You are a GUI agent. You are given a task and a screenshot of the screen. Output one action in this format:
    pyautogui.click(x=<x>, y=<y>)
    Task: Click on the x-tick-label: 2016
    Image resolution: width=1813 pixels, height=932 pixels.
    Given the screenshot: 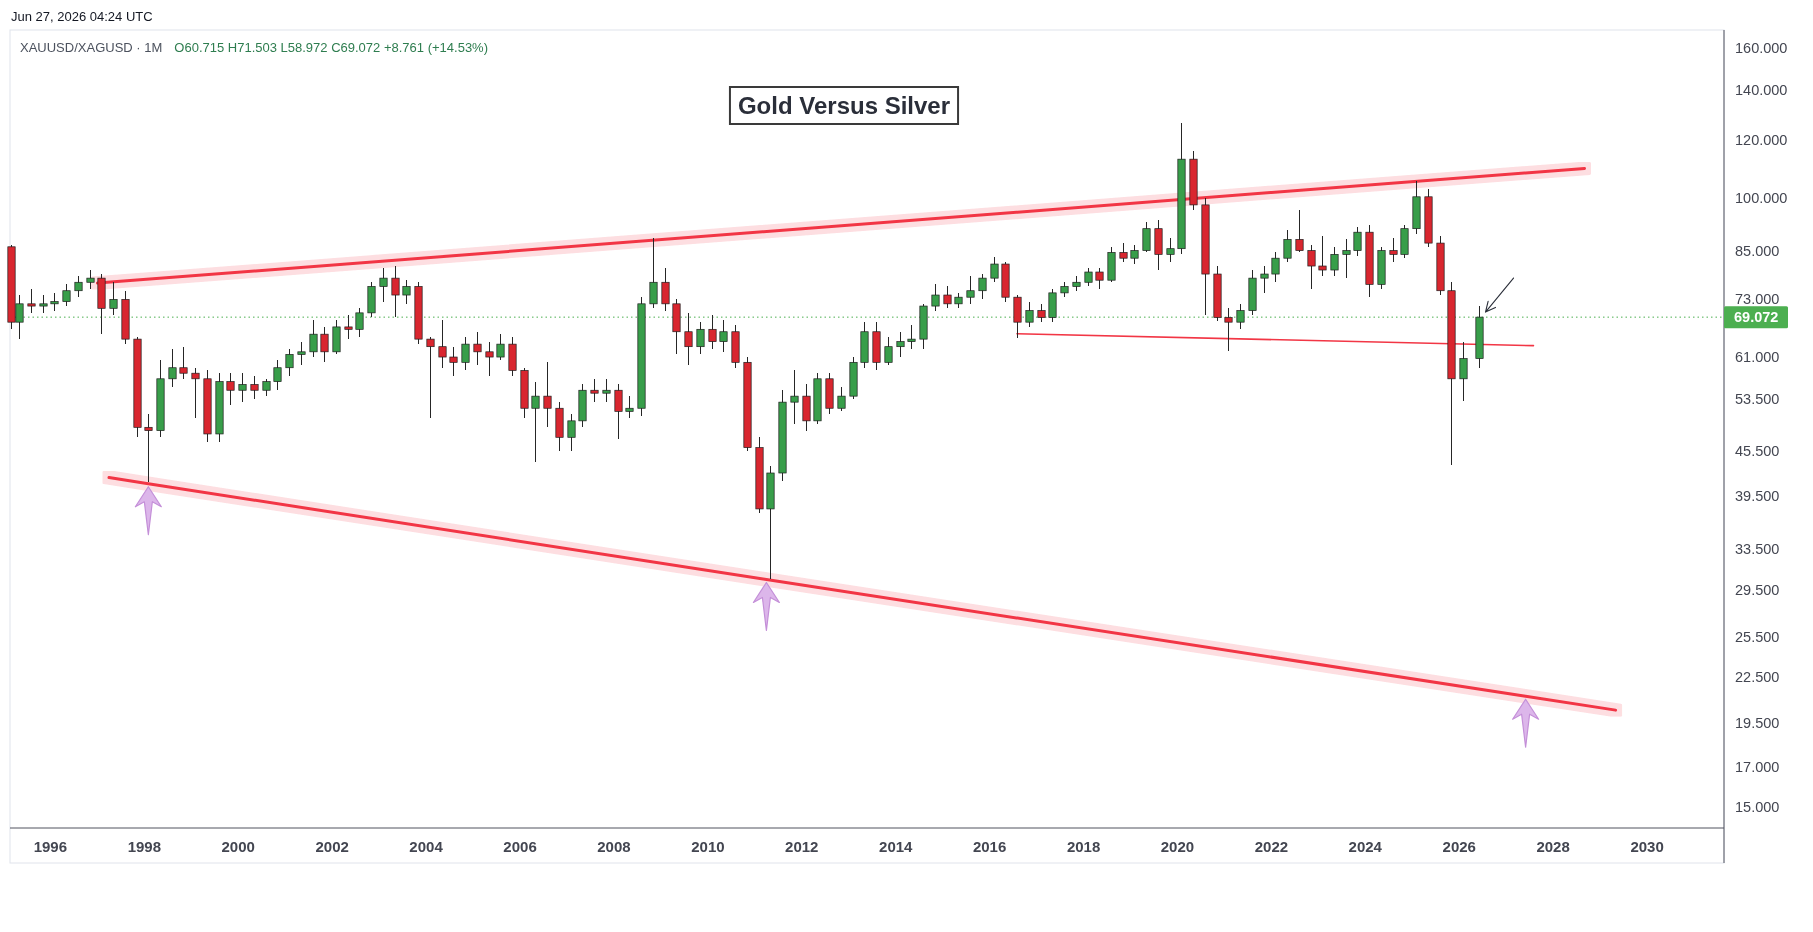 What is the action you would take?
    pyautogui.click(x=989, y=846)
    